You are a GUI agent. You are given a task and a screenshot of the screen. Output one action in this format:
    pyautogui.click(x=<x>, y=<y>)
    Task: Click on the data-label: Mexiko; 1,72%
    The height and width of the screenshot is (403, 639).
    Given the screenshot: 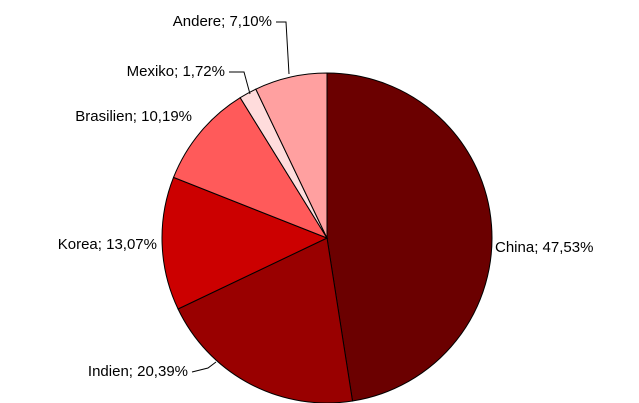 What is the action you would take?
    pyautogui.click(x=176, y=71)
    